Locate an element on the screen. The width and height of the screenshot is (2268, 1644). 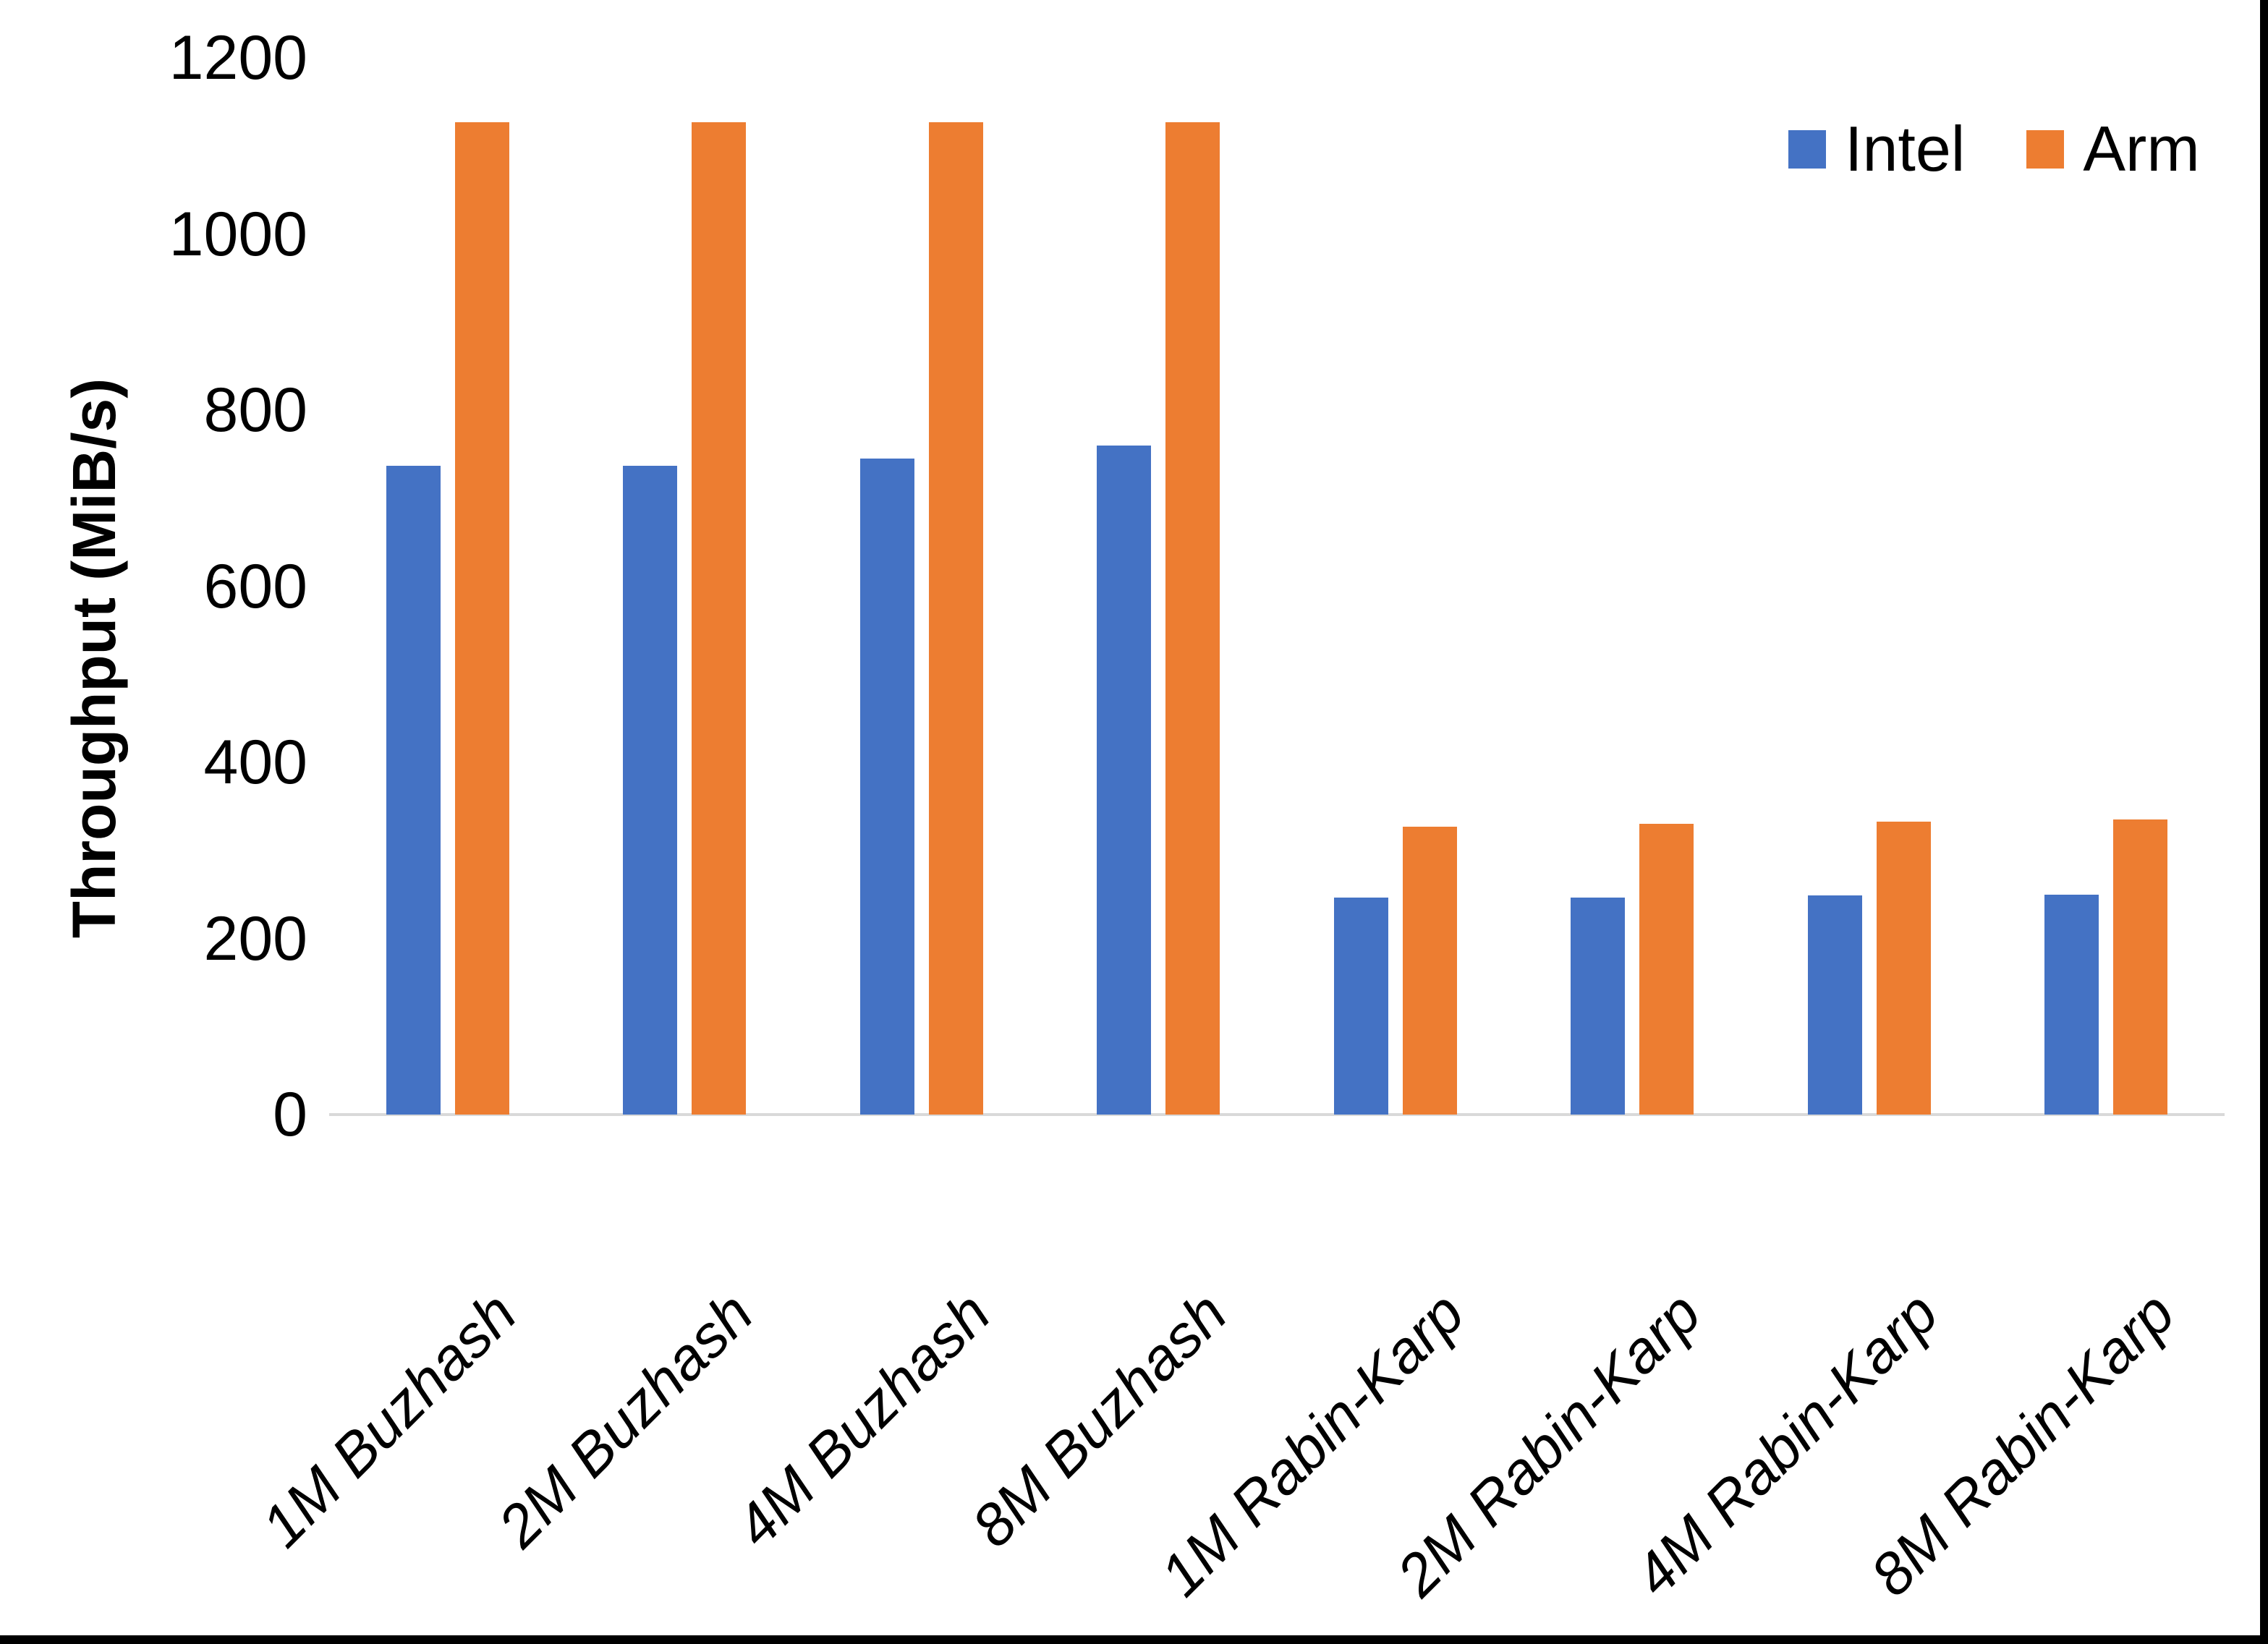
legend-item-arm: Arm is located at coordinates (2113, 148).